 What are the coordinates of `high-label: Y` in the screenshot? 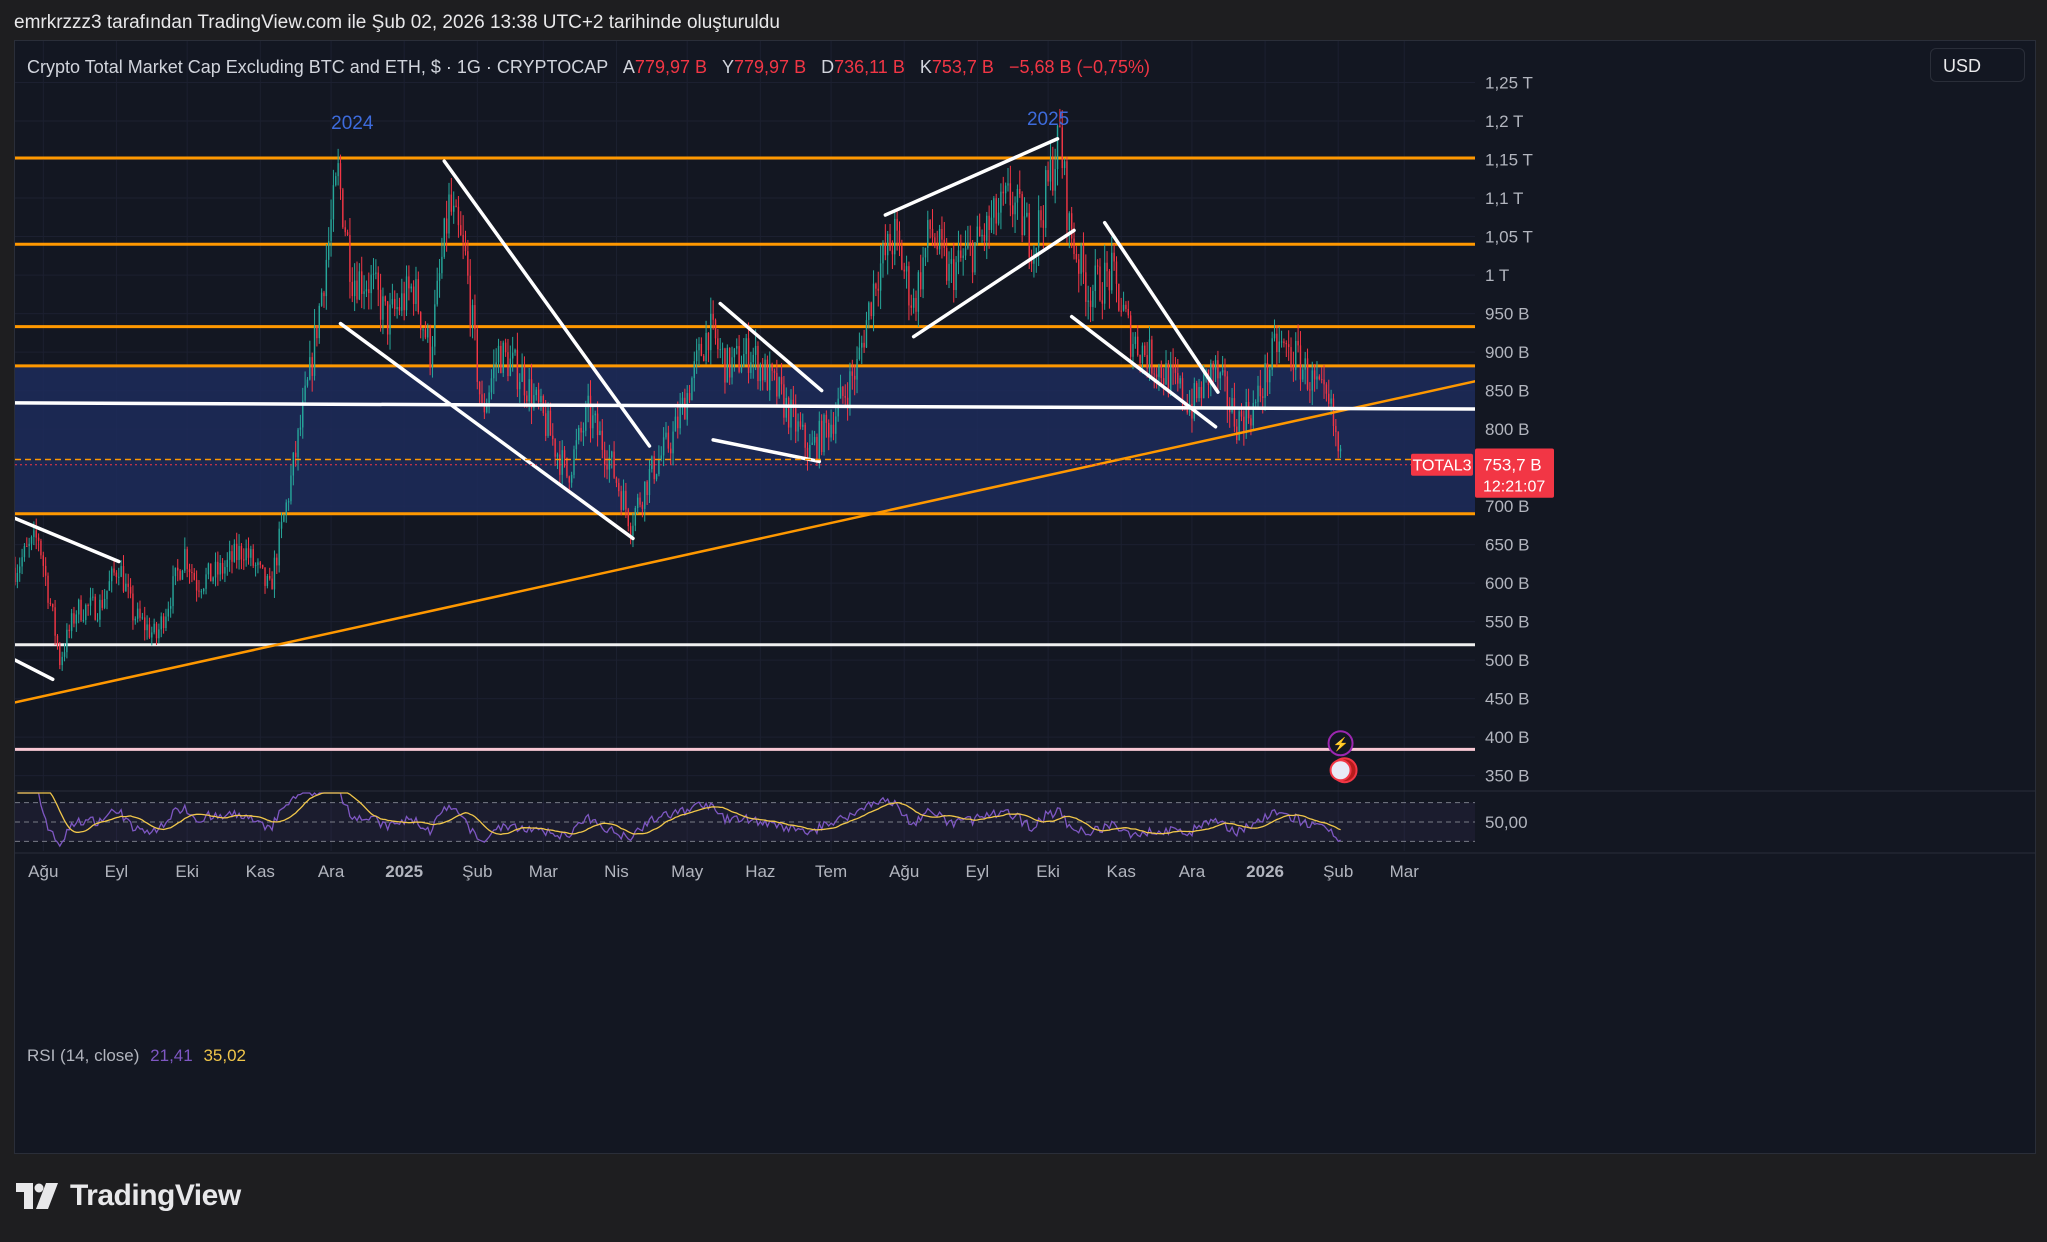 It's located at (728, 67).